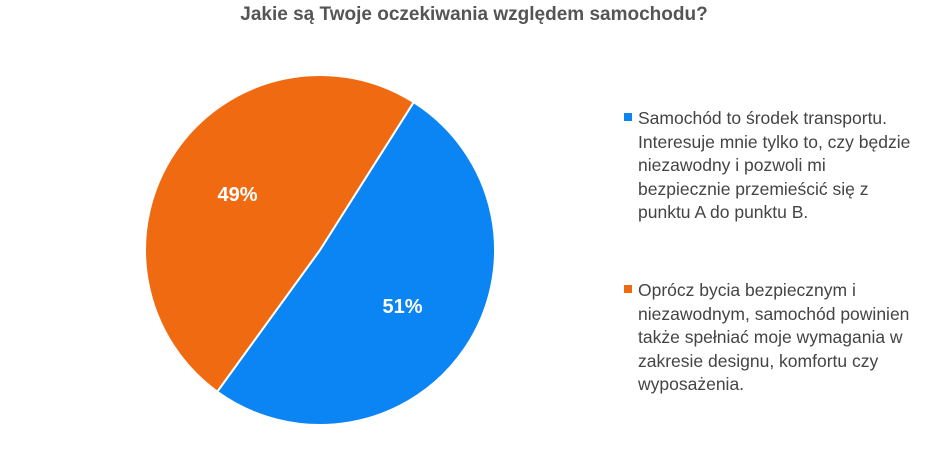 This screenshot has height=465, width=948. Describe the element at coordinates (402, 307) in the screenshot. I see `slice-label-transport: 51%` at that location.